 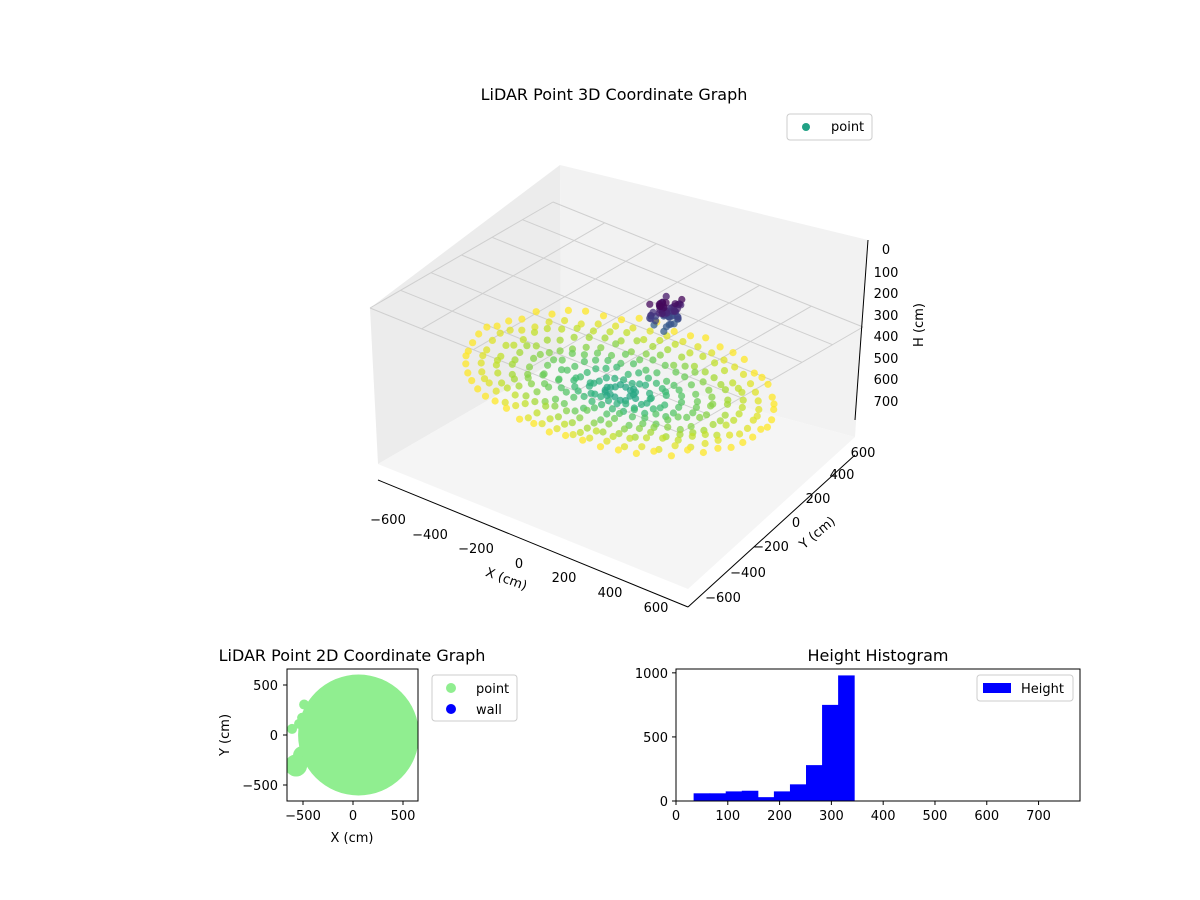 What do you see at coordinates (651, 674) in the screenshot?
I see `histogram-y-tick: 1000` at bounding box center [651, 674].